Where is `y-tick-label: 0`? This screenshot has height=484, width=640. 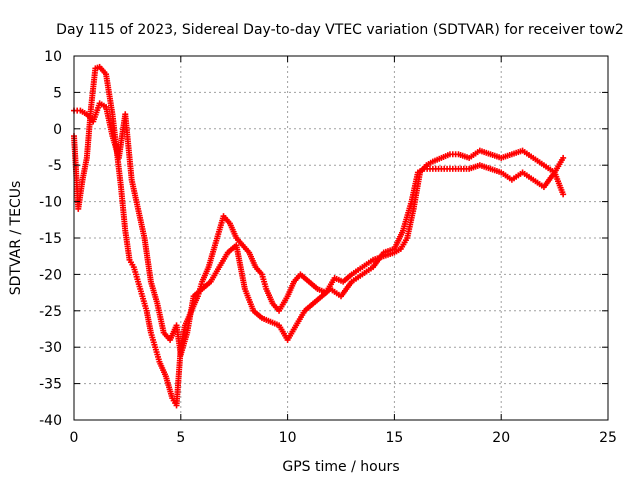
y-tick-label: 0 is located at coordinates (57, 130).